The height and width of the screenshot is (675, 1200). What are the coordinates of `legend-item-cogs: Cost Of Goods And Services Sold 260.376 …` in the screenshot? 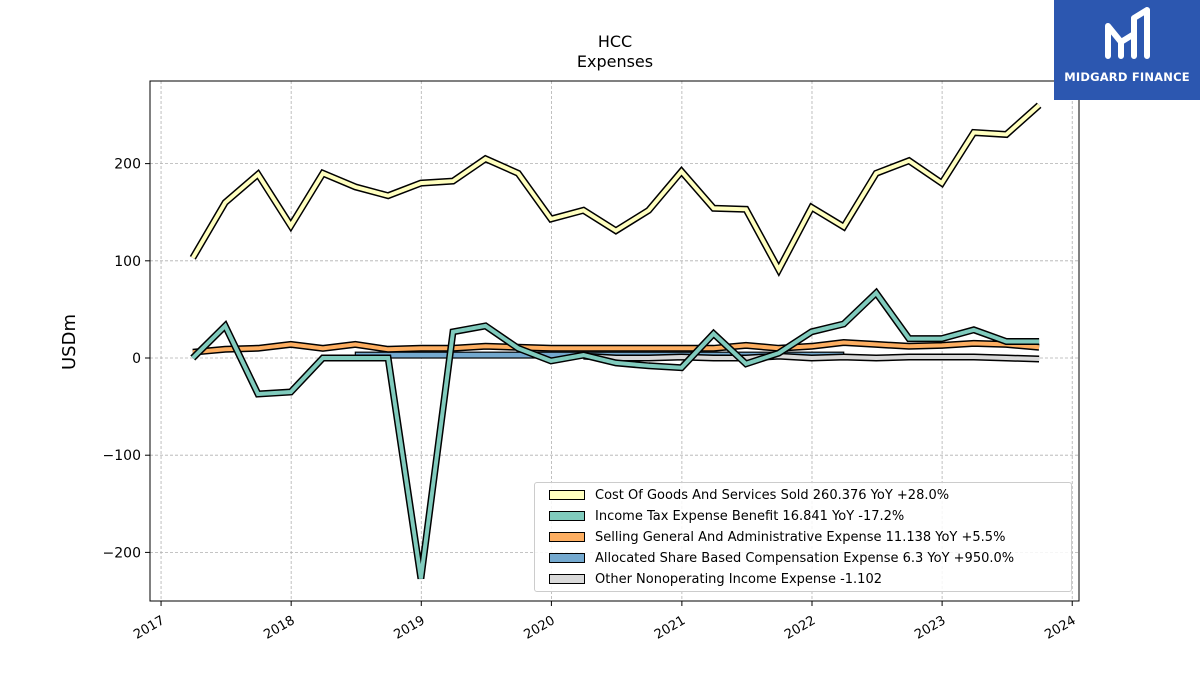 It's located at (749, 495).